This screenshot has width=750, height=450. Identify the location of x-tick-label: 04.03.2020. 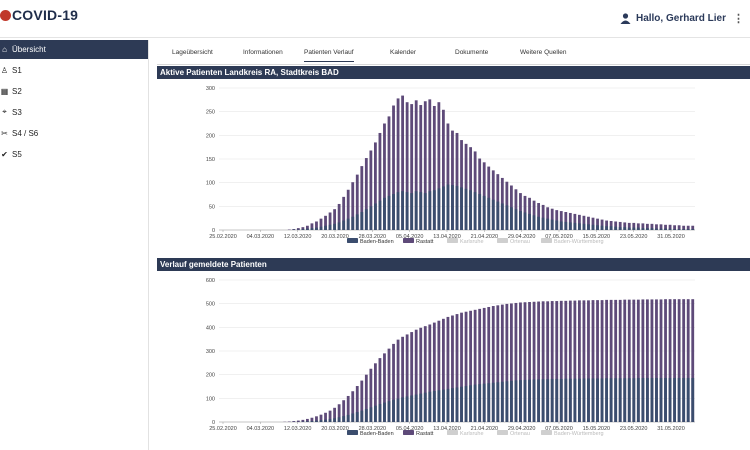
(261, 429).